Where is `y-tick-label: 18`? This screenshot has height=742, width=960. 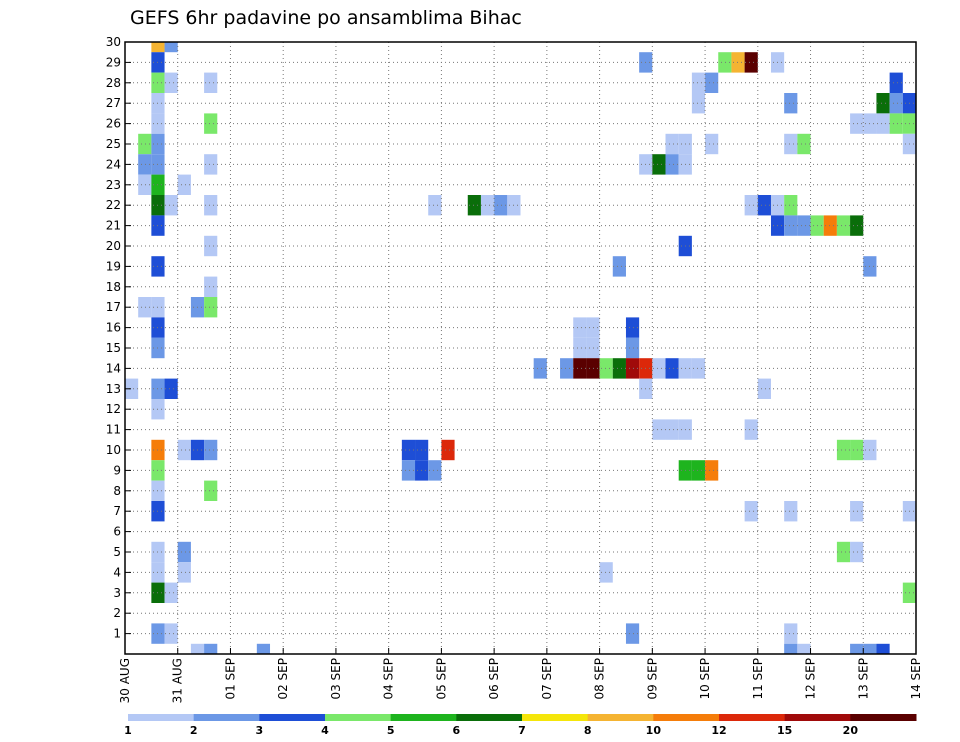
y-tick-label: 18 is located at coordinates (113, 287).